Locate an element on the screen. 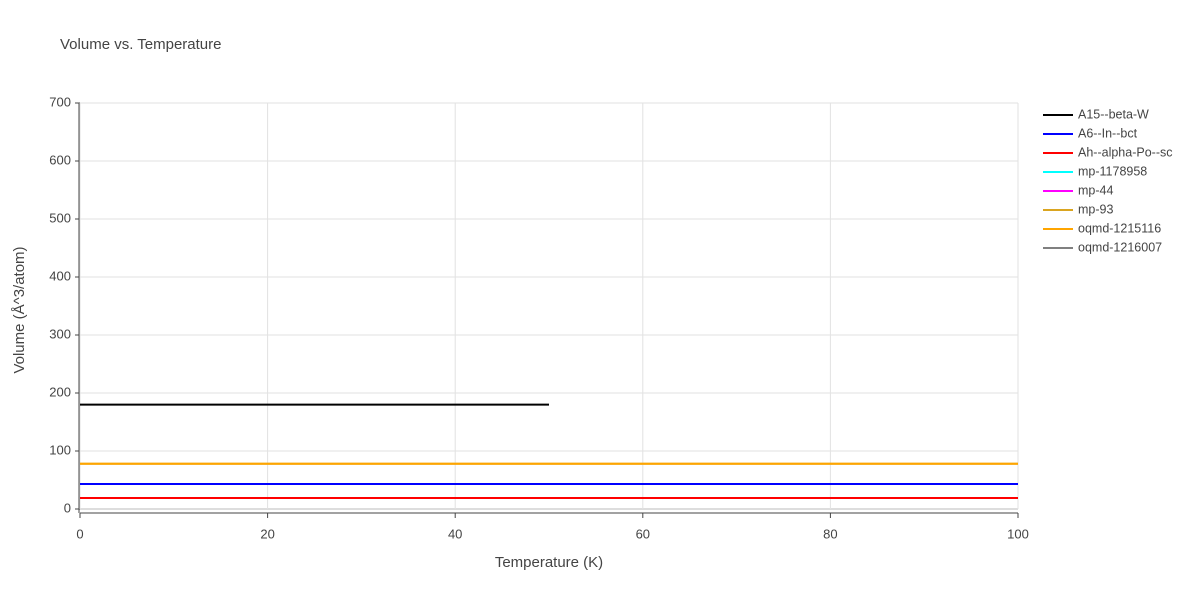  y-axis-label: Volume (Å^3/atom) is located at coordinates (19, 309).